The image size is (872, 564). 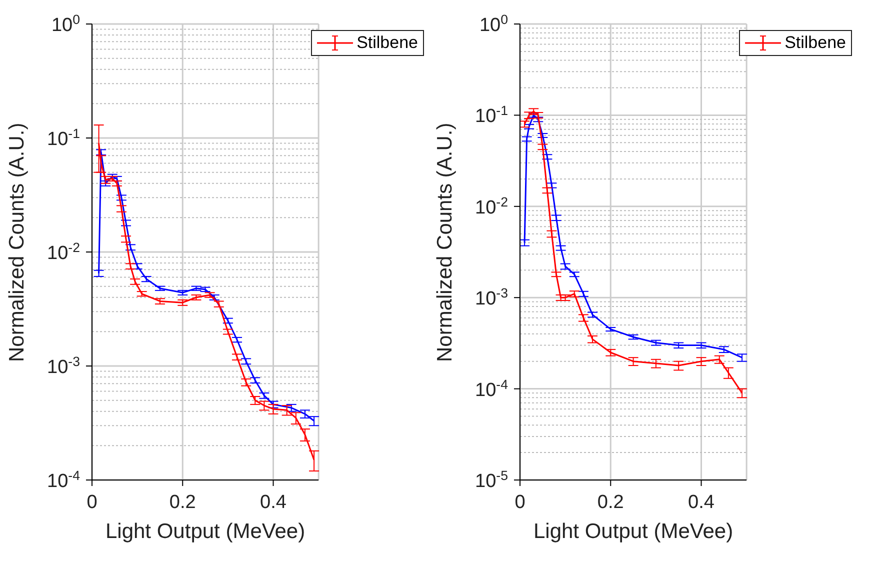 What do you see at coordinates (491, 480) in the screenshot?
I see `y-tick-label: 10$^{-5}$` at bounding box center [491, 480].